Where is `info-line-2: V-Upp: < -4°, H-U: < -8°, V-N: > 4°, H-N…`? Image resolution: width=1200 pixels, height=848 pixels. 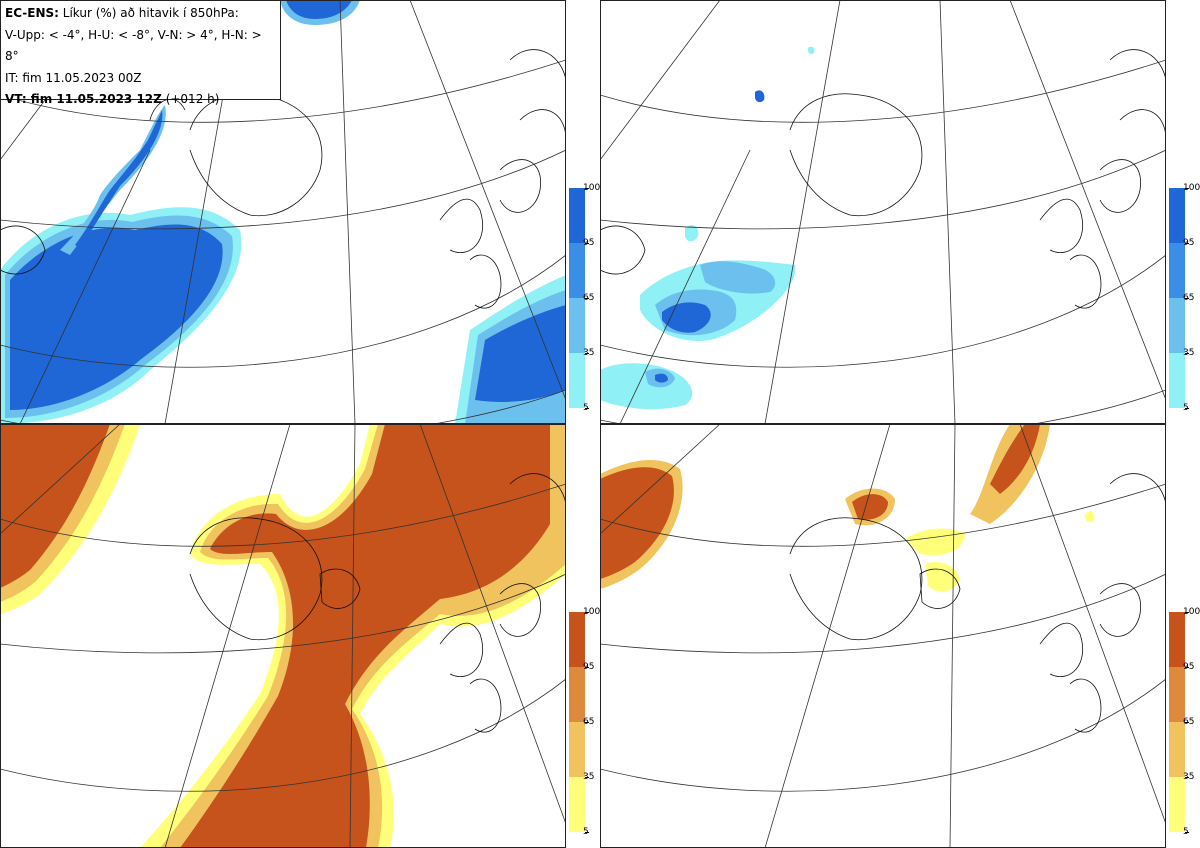 info-line-2: V-Upp: < -4°, H-U: < -8°, V-N: > 4°, H-N… is located at coordinates (133, 45).